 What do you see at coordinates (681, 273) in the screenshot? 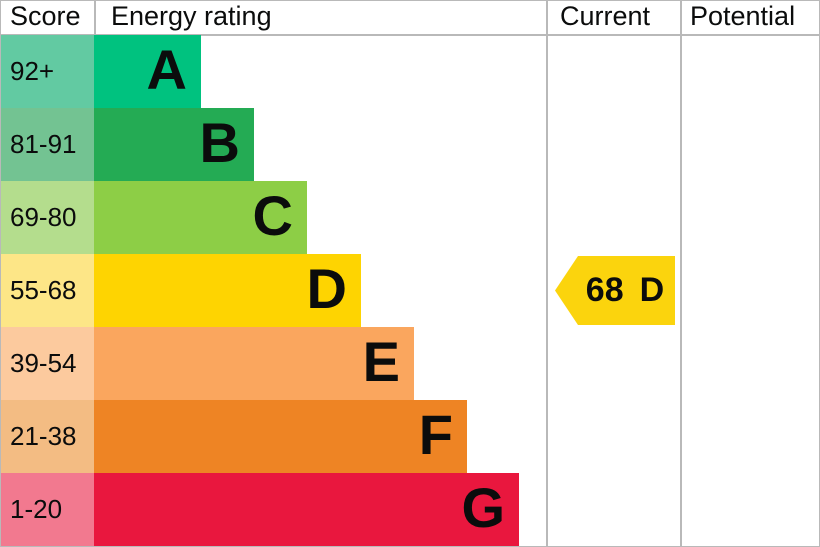
I see `column-divider-potential` at bounding box center [681, 273].